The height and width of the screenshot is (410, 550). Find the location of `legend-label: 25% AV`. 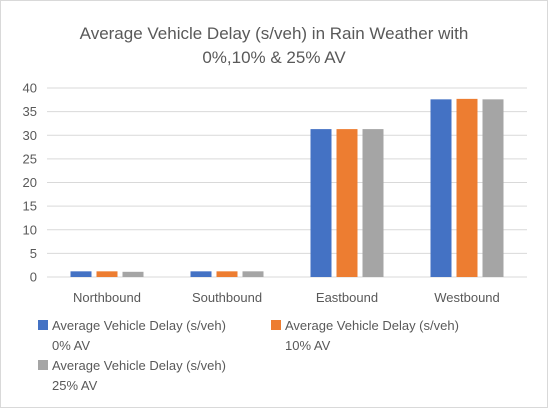

legend-label: 25% AV is located at coordinates (75, 385).